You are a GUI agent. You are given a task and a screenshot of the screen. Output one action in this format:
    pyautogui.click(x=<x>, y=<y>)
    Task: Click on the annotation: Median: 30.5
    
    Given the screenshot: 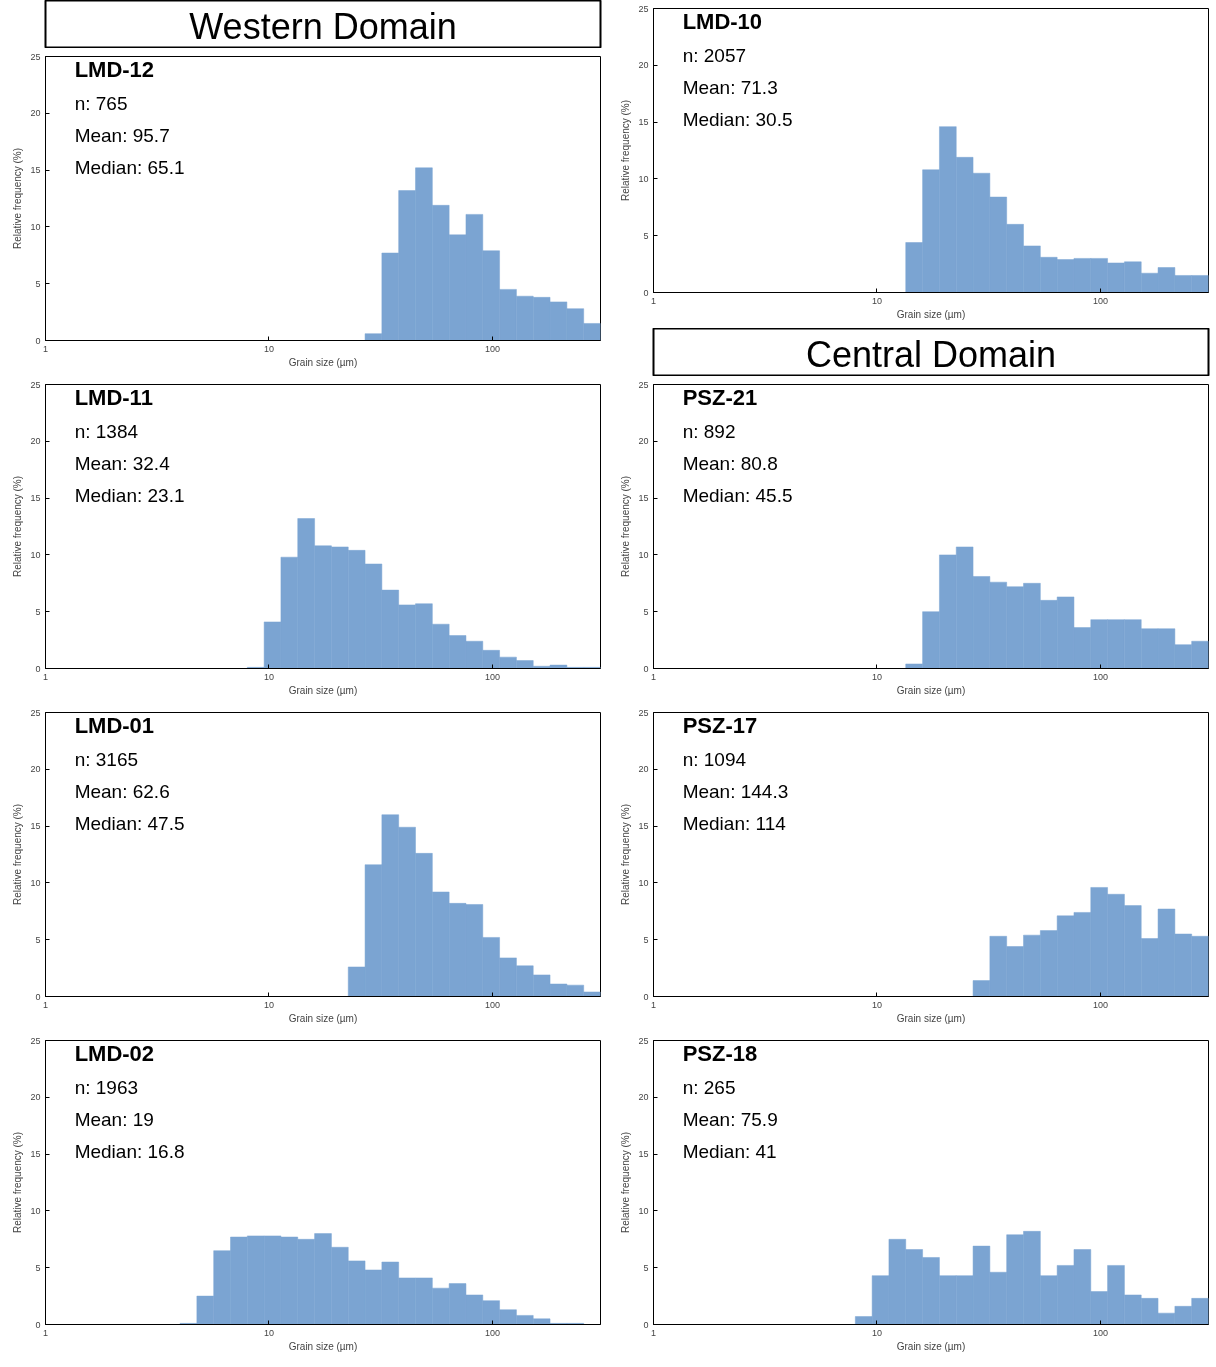 What is the action you would take?
    pyautogui.click(x=737, y=120)
    